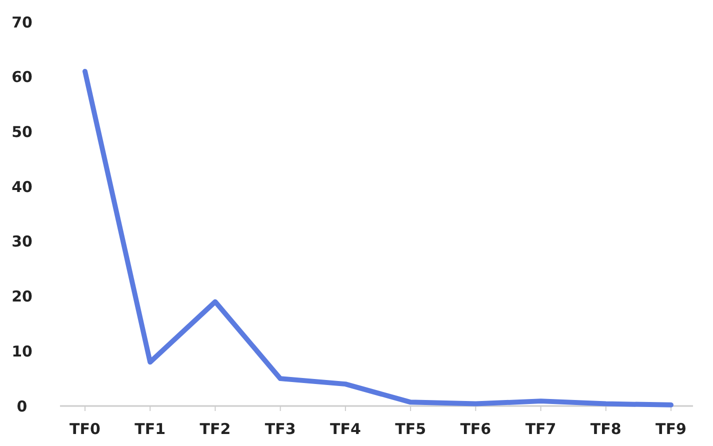 The height and width of the screenshot is (446, 713). I want to click on x-tick-label: TF3, so click(280, 429).